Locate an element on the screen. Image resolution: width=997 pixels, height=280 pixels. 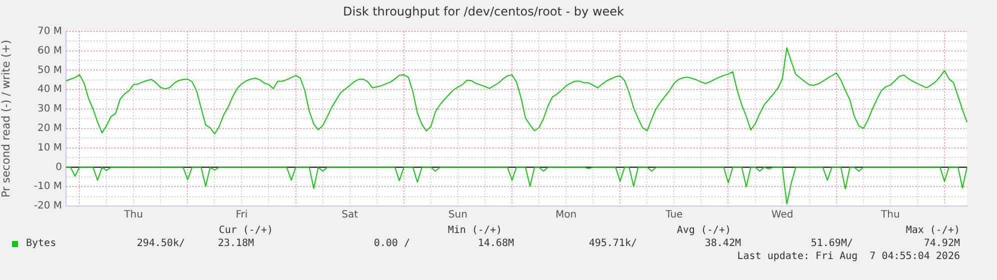
legend-label: Bytes is located at coordinates (41, 243).